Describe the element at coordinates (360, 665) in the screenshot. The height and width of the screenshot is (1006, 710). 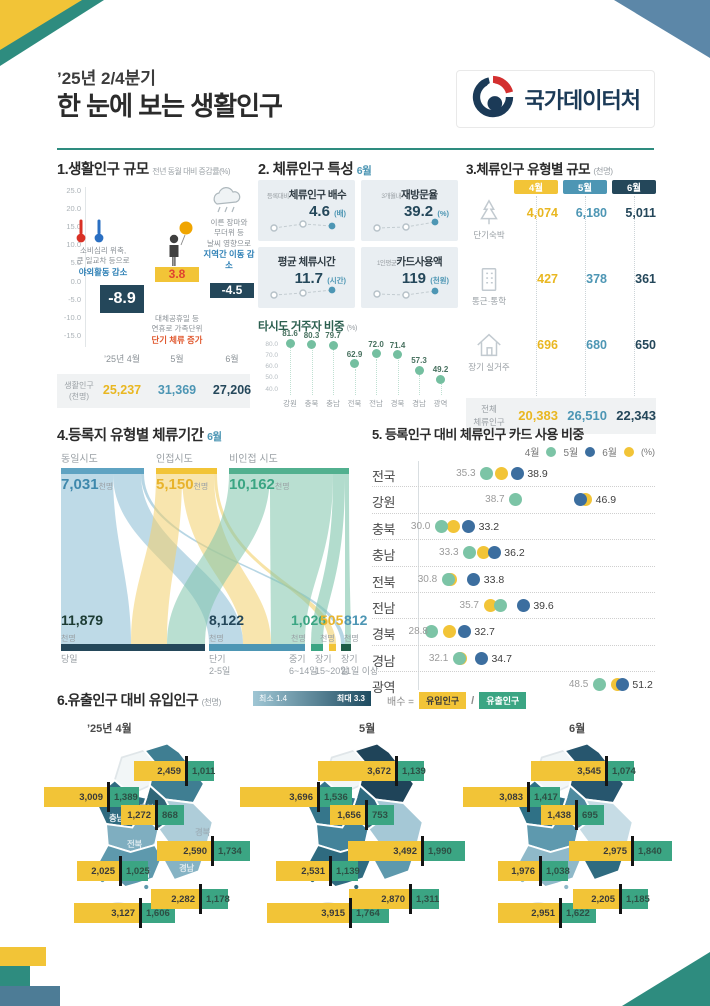
I see `sankey-target-label: 장기 21일 이상` at that location.